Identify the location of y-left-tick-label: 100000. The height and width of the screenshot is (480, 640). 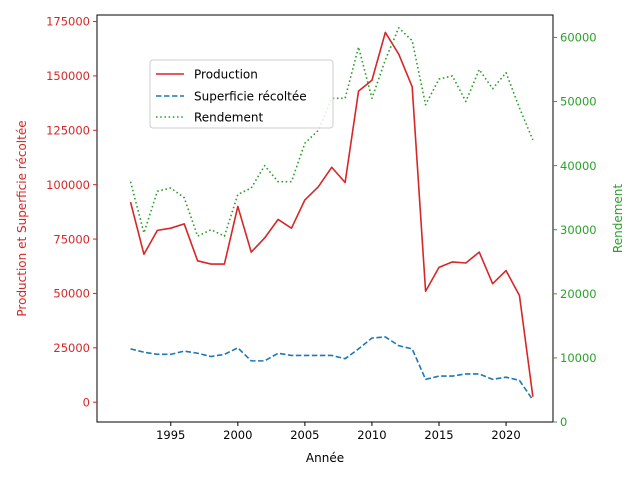
(68, 185).